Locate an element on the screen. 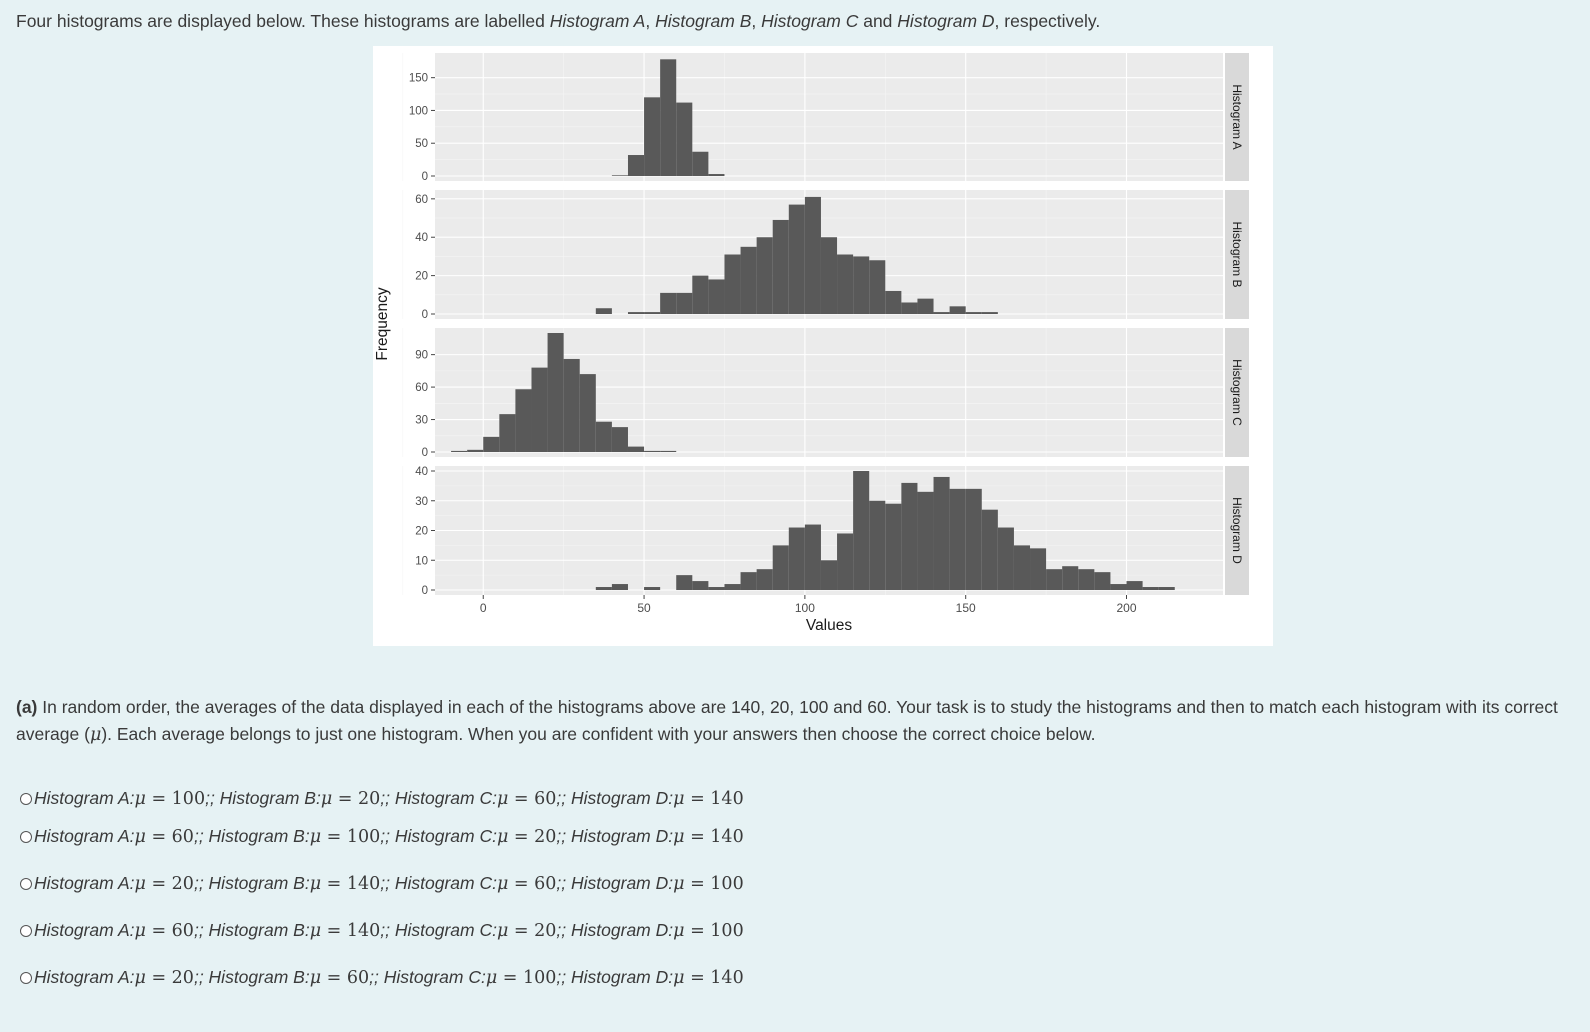  x-tick-label: 100 is located at coordinates (805, 608).